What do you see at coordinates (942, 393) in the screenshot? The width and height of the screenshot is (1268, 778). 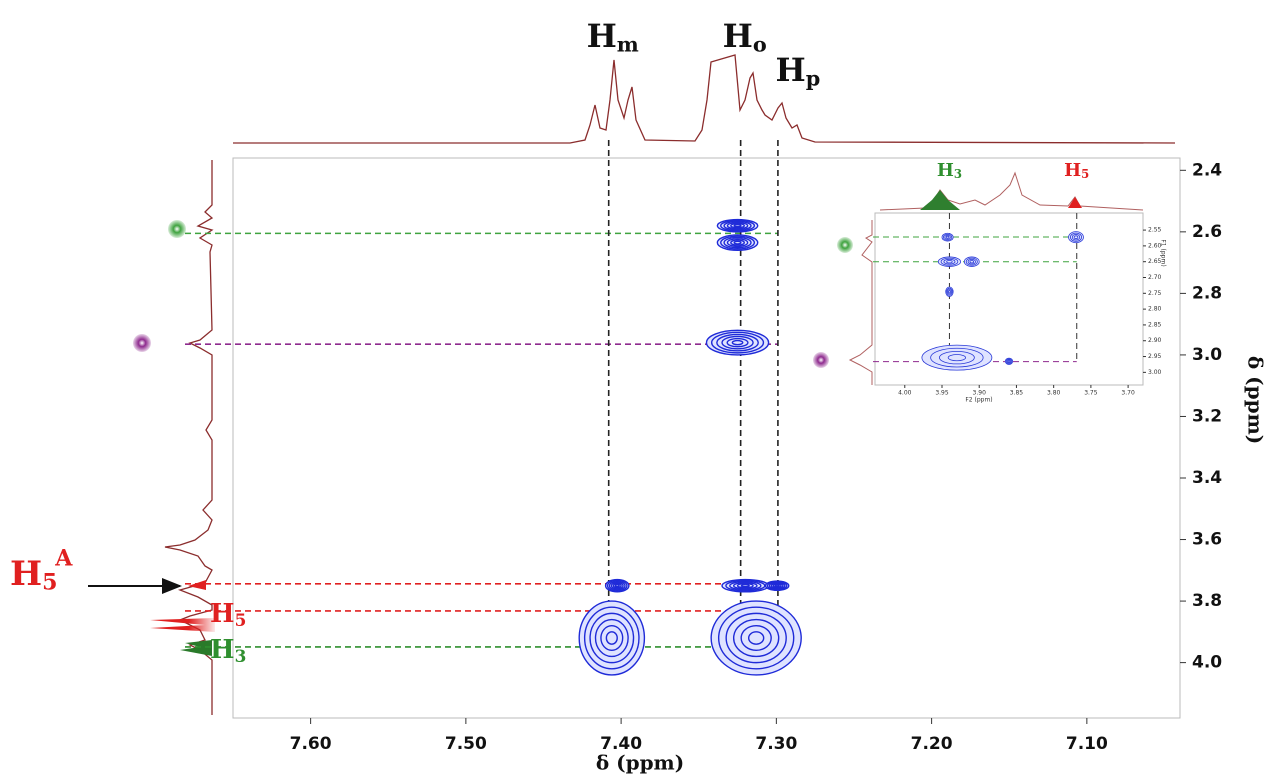 I see `x-tick-label: 3.95` at bounding box center [942, 393].